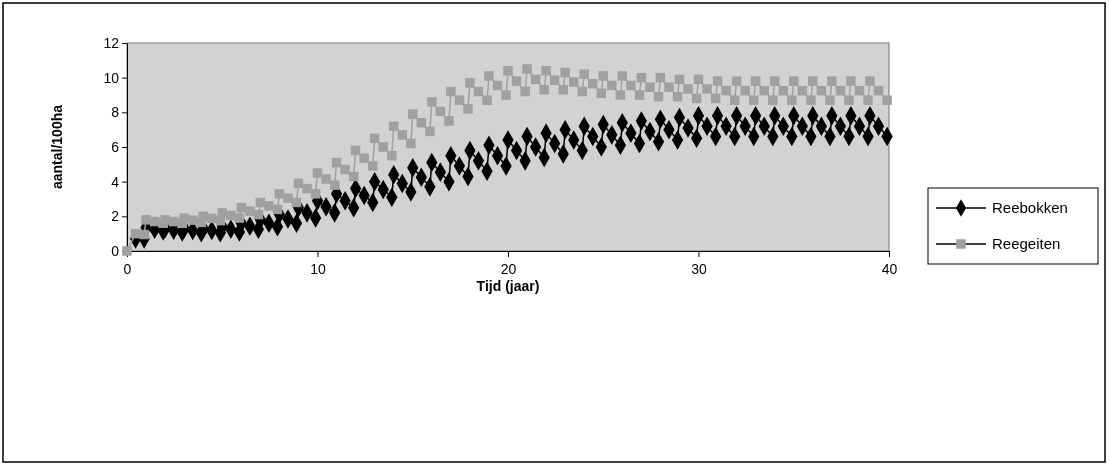 The height and width of the screenshot is (466, 1109). Describe the element at coordinates (115, 216) in the screenshot. I see `y-tick-label: 2` at that location.